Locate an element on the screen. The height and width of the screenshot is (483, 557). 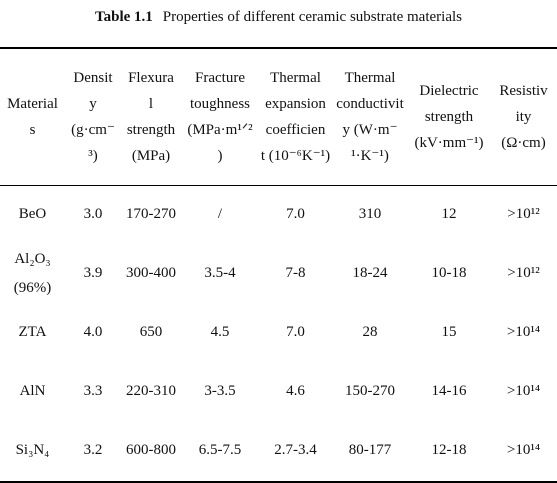
header-thermal-expansion: Thermal expansion coefficien t (10⁻⁶K⁻¹) is located at coordinates (295, 116).